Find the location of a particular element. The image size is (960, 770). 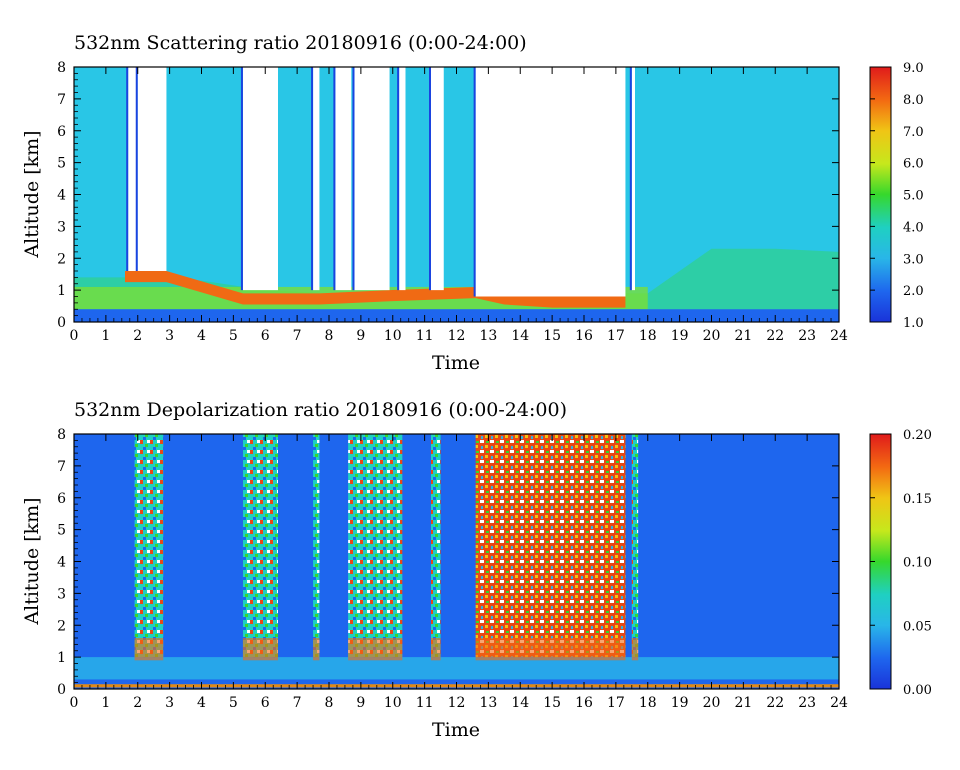

cloud-base-layer is located at coordinates (375, 289).